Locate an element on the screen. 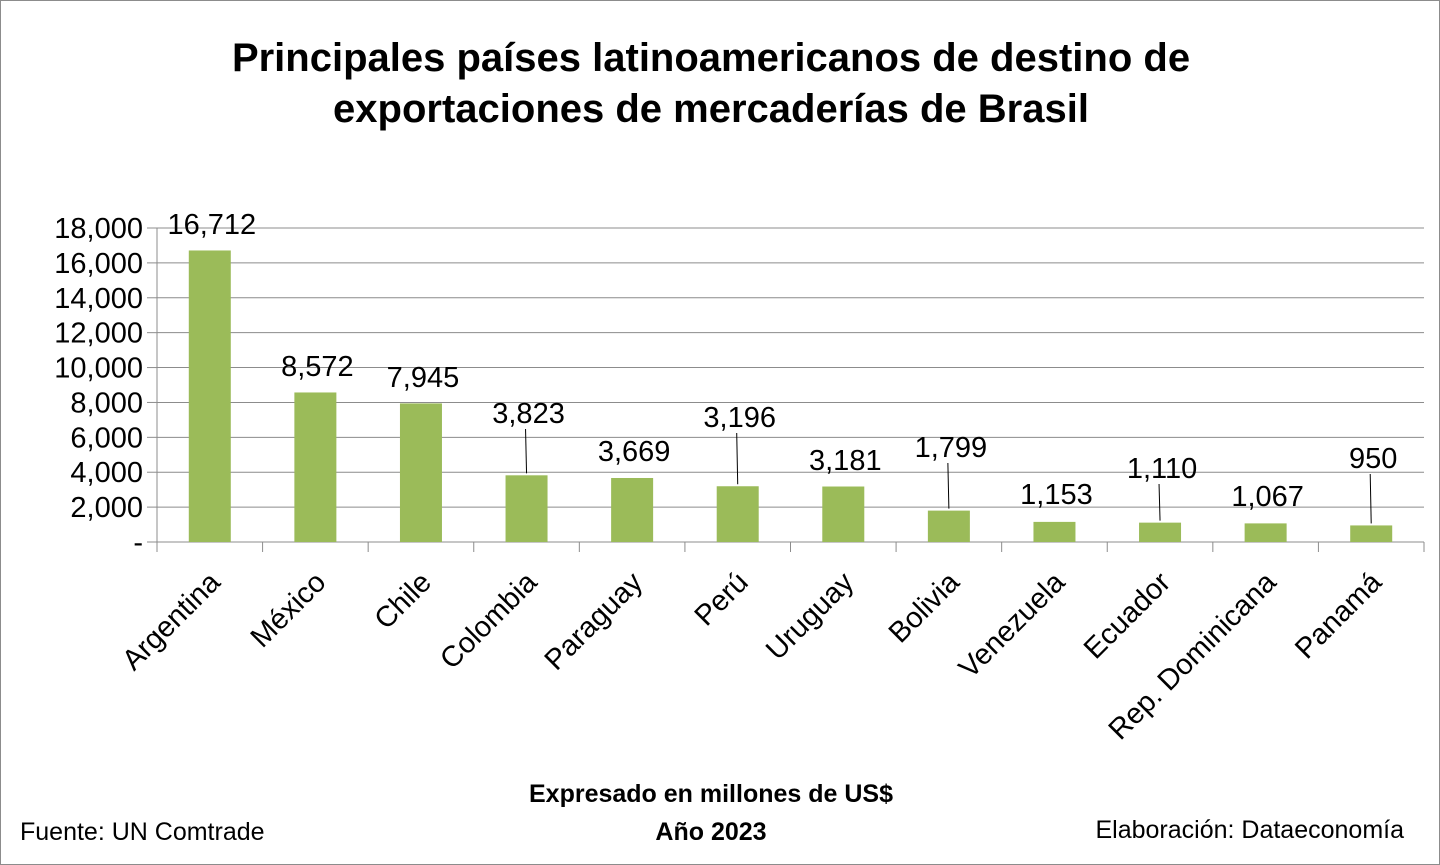 The width and height of the screenshot is (1440, 865). bar-venezuela is located at coordinates (1054, 531).